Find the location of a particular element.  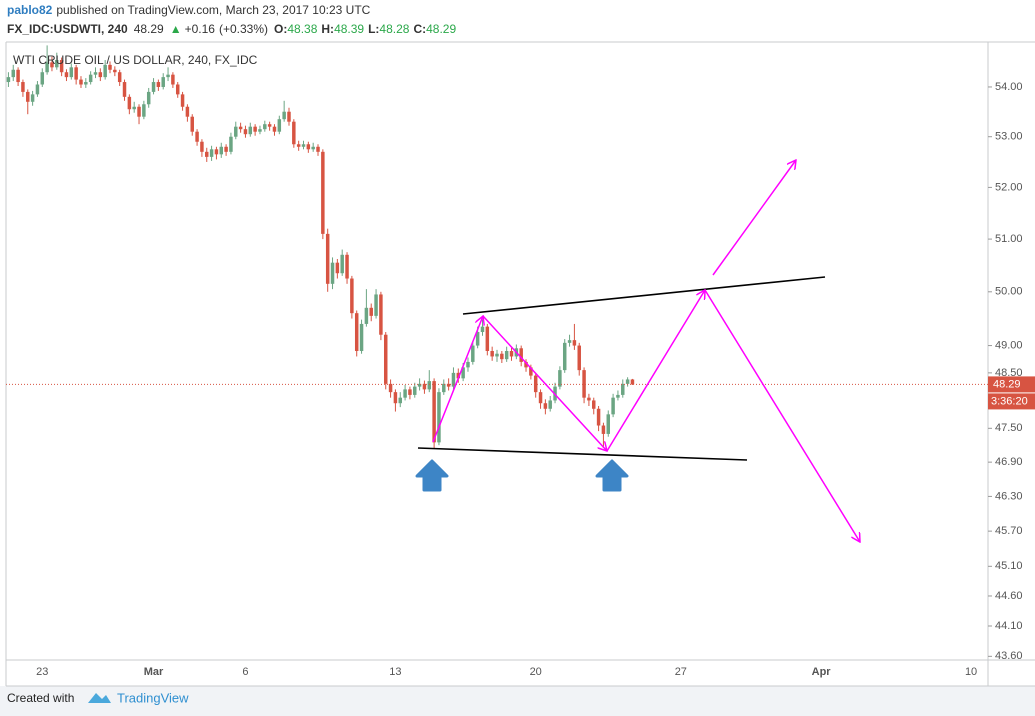

y-tick-label: 49.00 is located at coordinates (1009, 345).